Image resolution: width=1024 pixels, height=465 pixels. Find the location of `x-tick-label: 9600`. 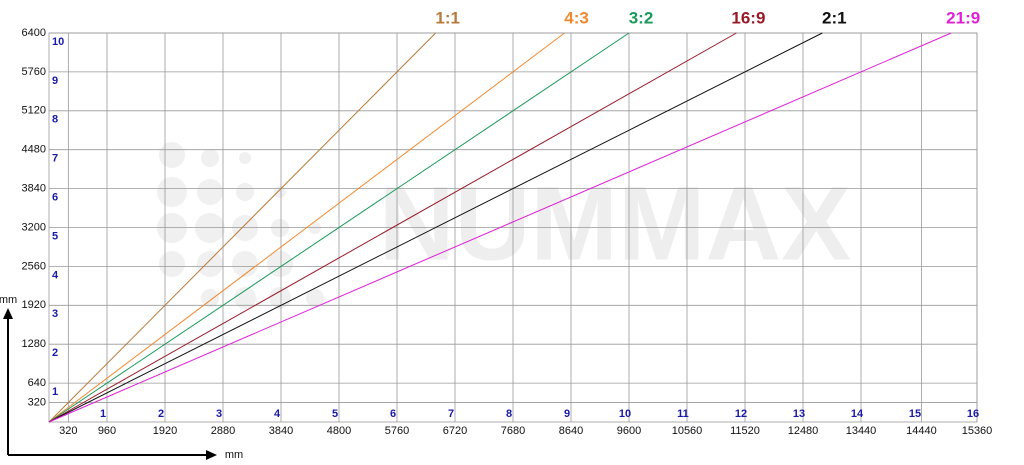

x-tick-label: 9600 is located at coordinates (629, 431).